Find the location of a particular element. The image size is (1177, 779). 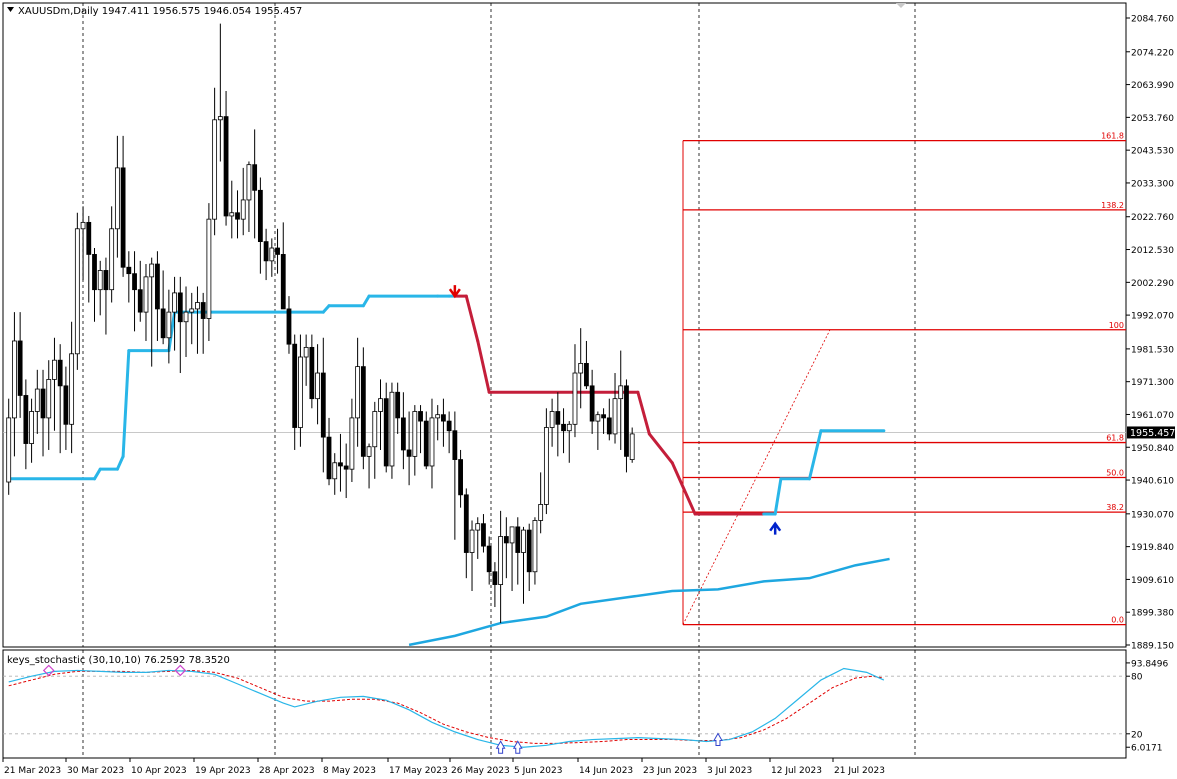

time-tick-label-9: 14 Jun 2023 is located at coordinates (606, 771).